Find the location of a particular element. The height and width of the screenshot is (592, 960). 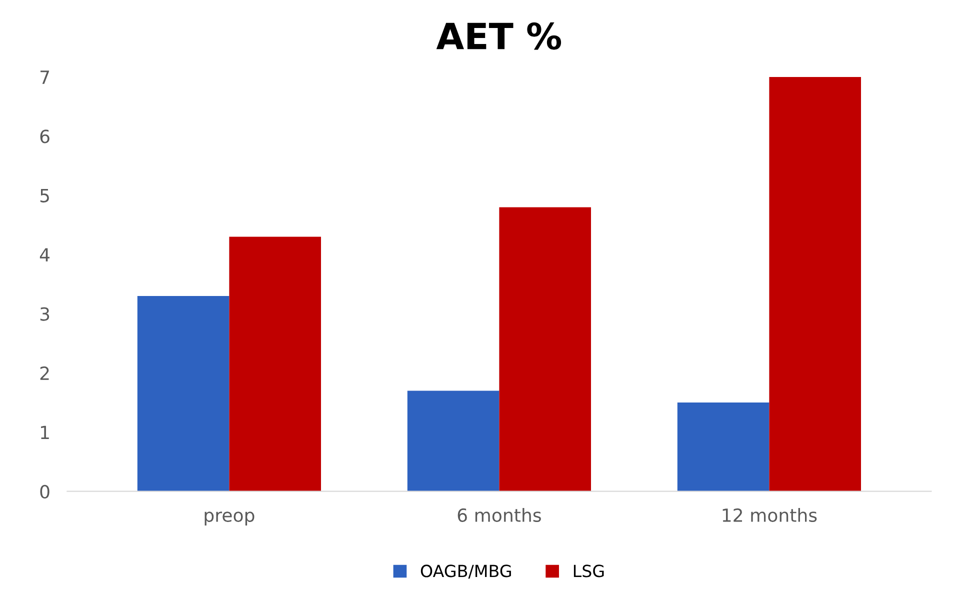

y-tick-label: 7 is located at coordinates (44, 77).